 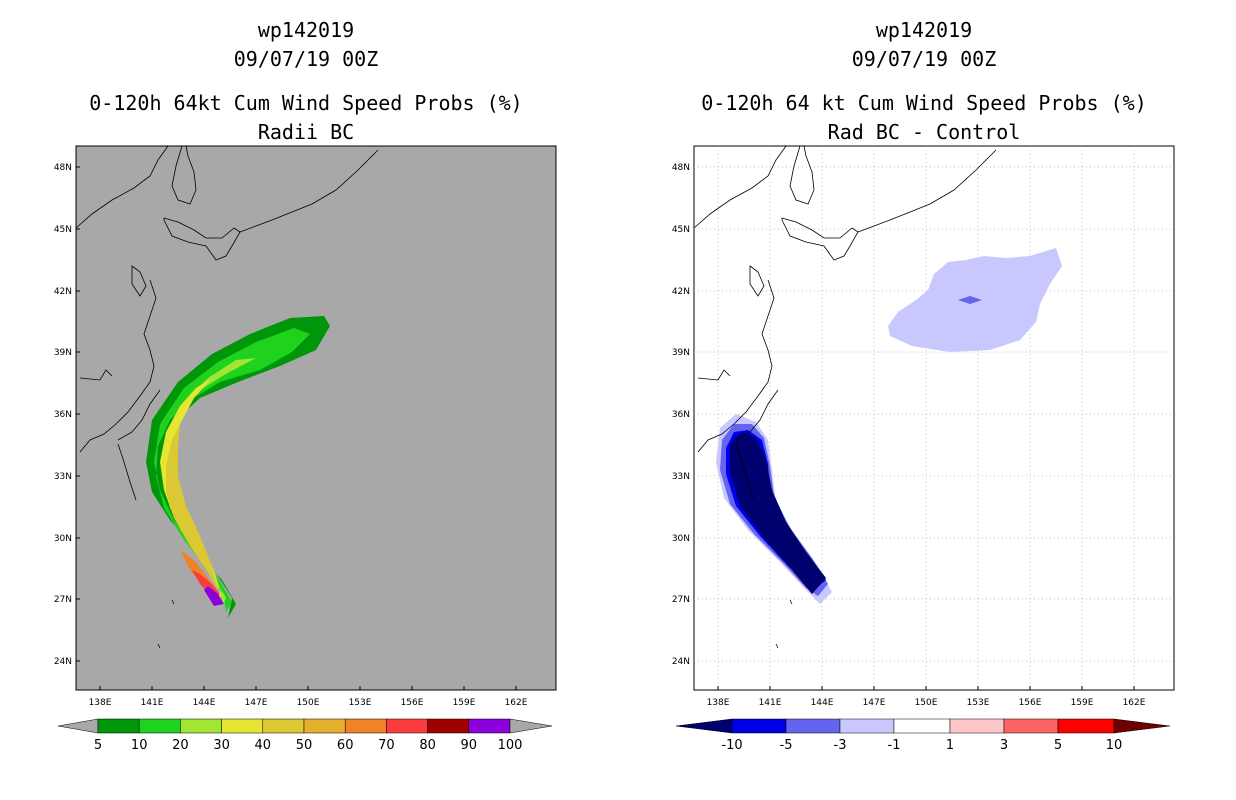 What do you see at coordinates (1142, 726) in the screenshot?
I see `right-colorbar-extend-high` at bounding box center [1142, 726].